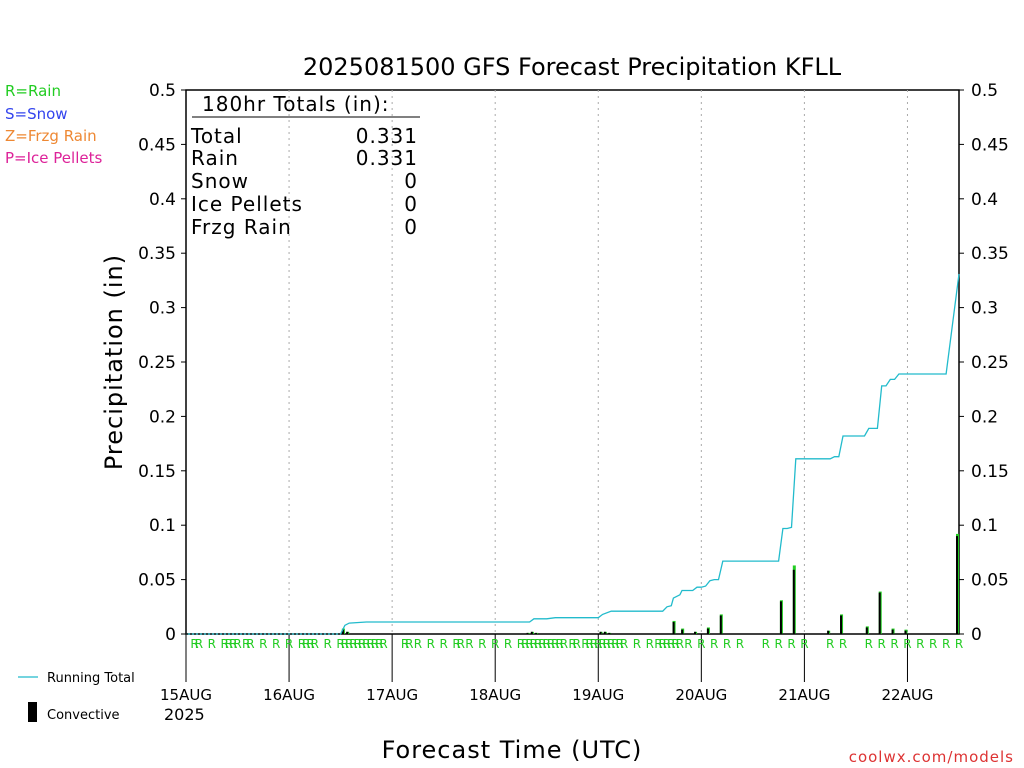  Describe the element at coordinates (53, 158) in the screenshot. I see `legend-ice-pellets: P=Ice Pellets` at that location.